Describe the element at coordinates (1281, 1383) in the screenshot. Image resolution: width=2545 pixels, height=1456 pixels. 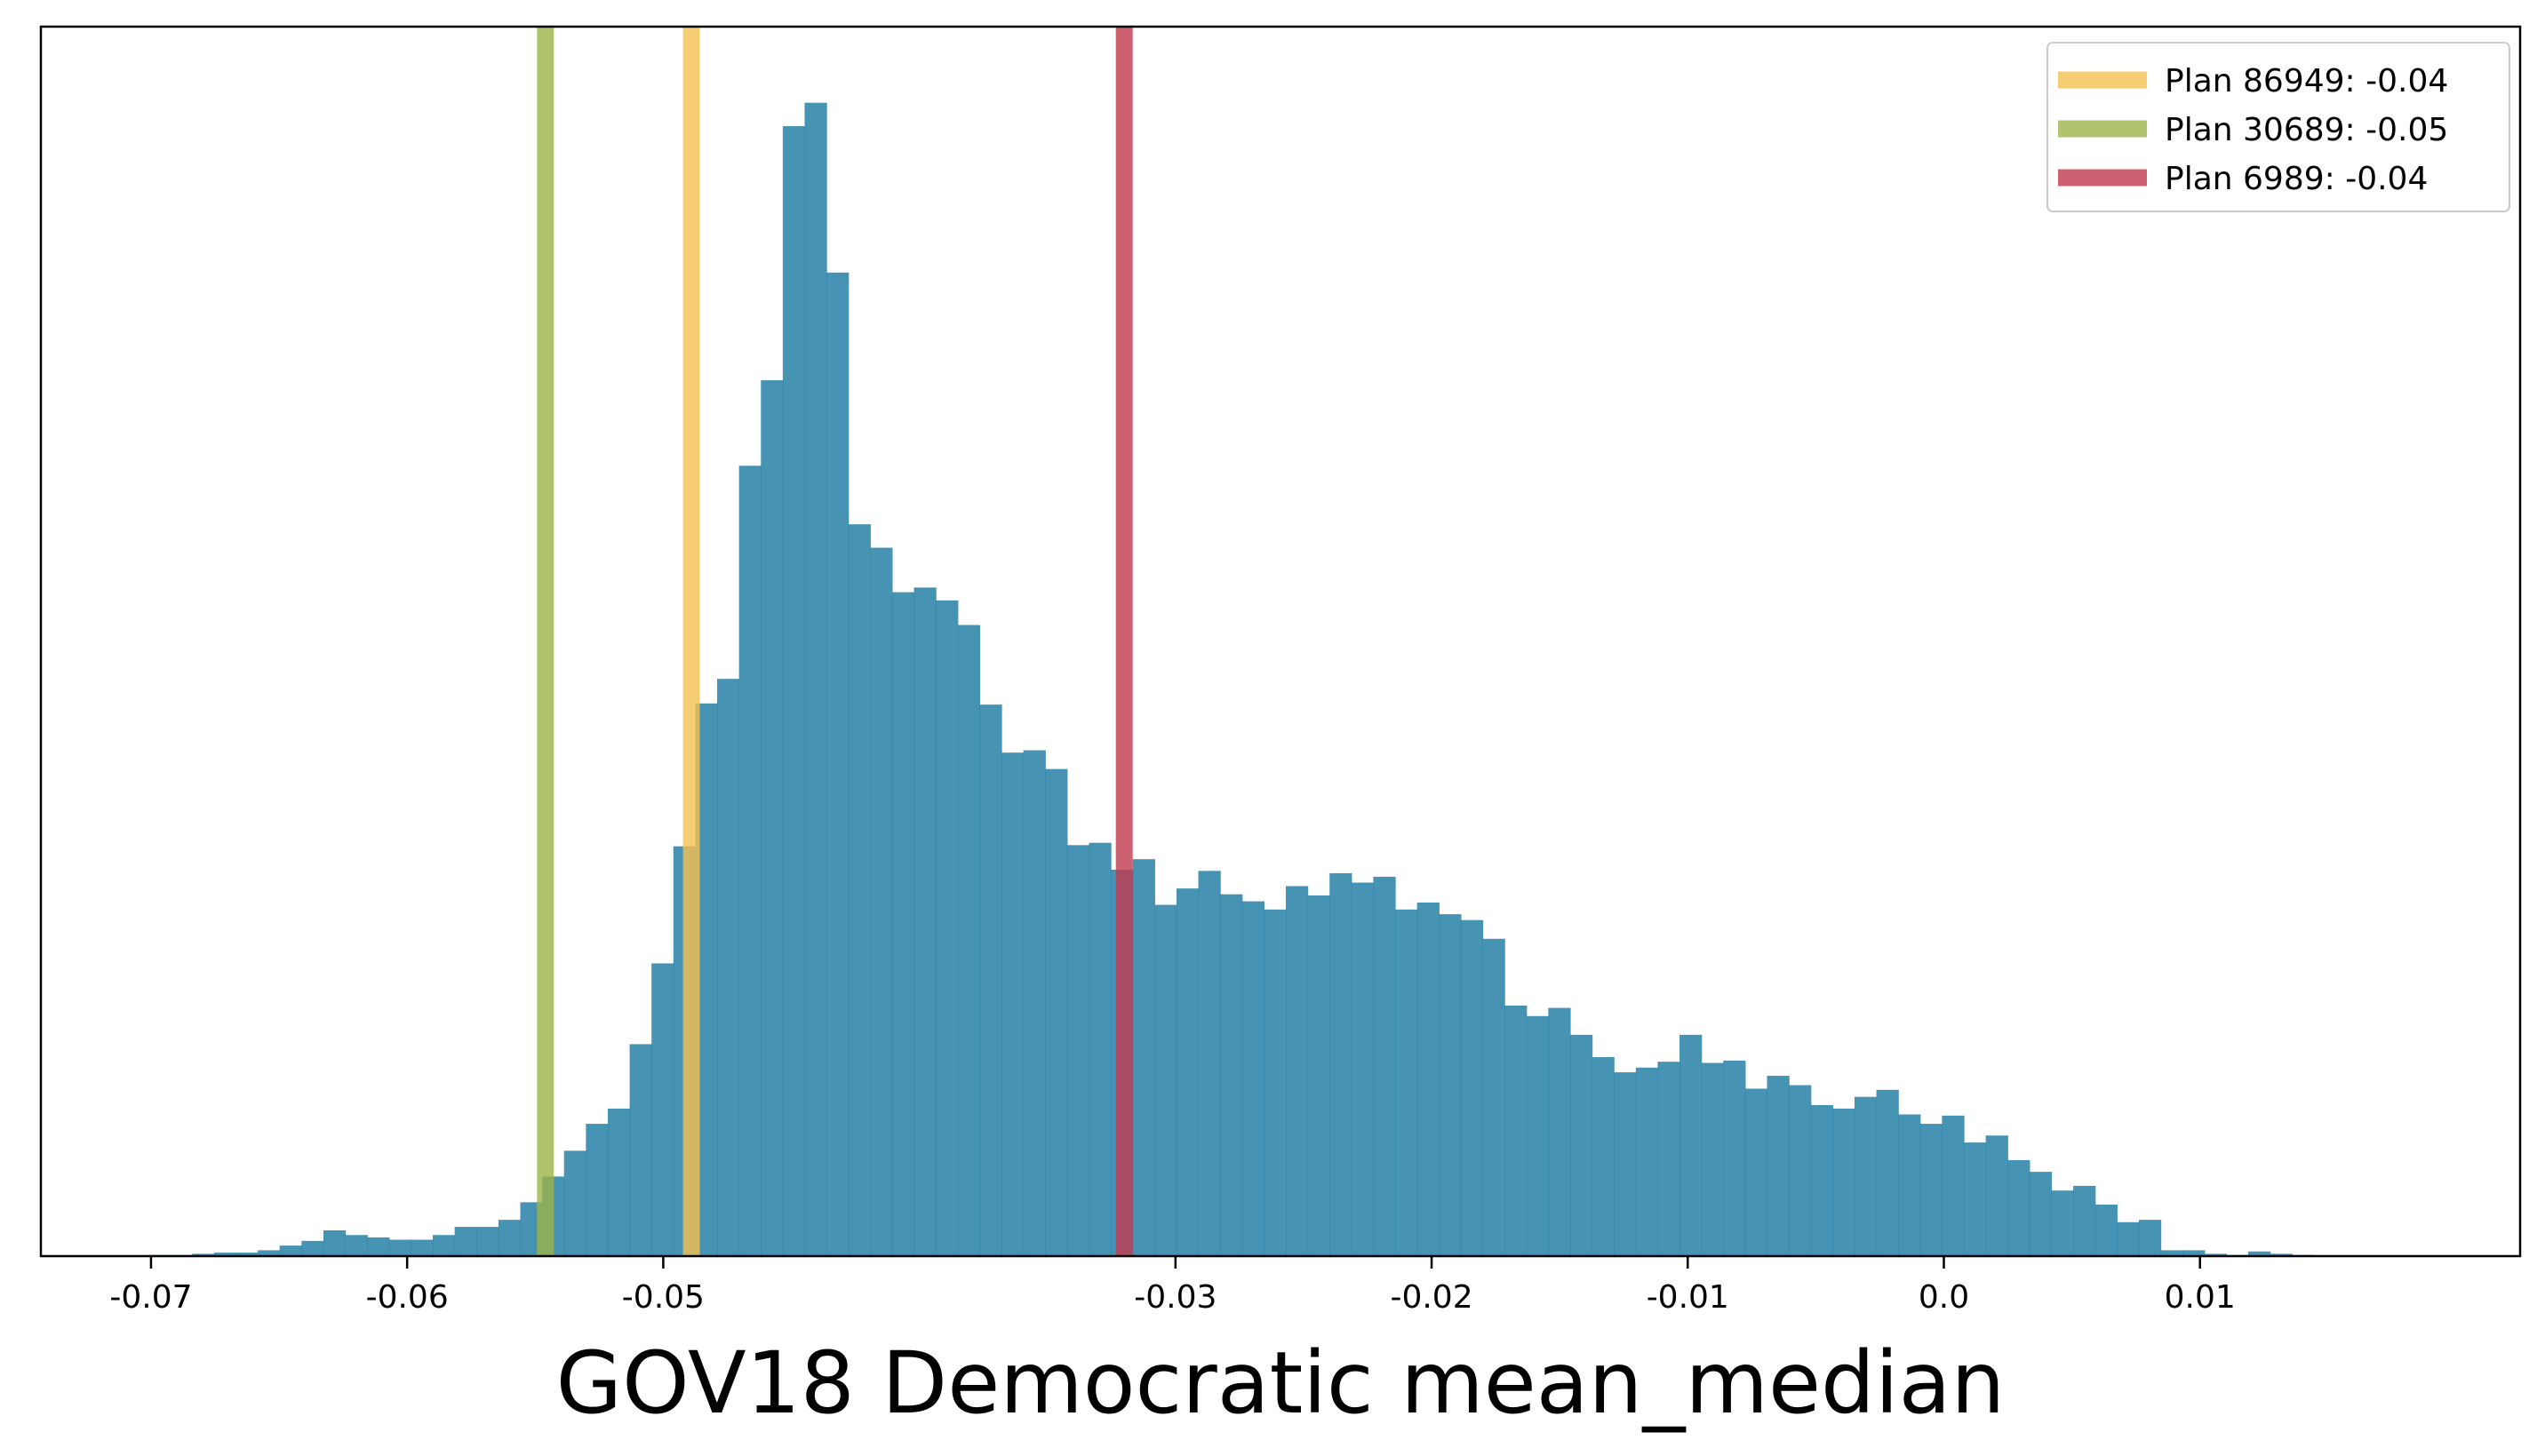
I see `x-axis-label: GOV18 Democratic mean_median` at that location.